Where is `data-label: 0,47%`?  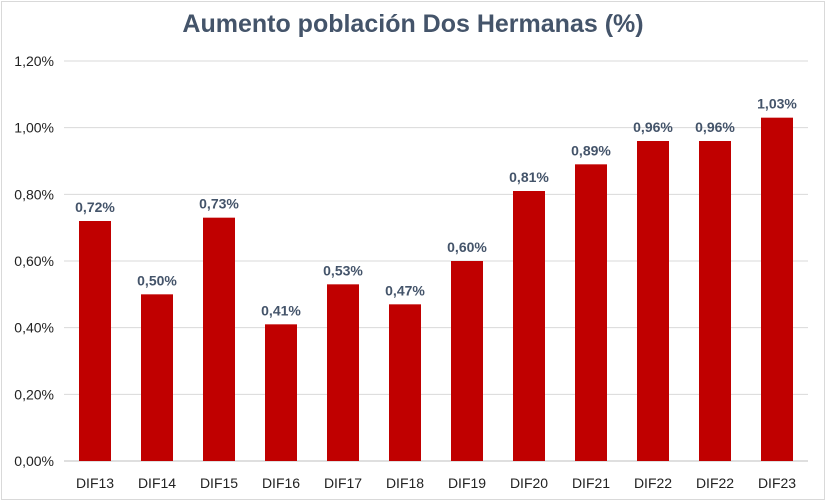 data-label: 0,47% is located at coordinates (405, 290).